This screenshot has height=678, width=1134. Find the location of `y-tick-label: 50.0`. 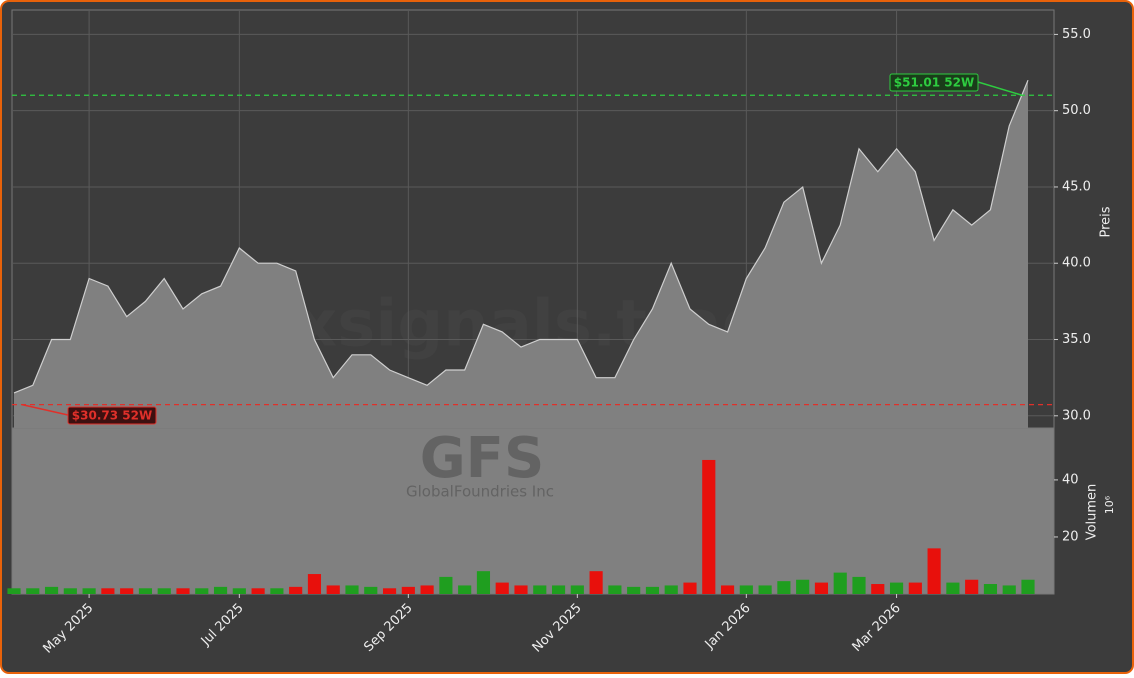

y-tick-label: 50.0 is located at coordinates (1076, 110).